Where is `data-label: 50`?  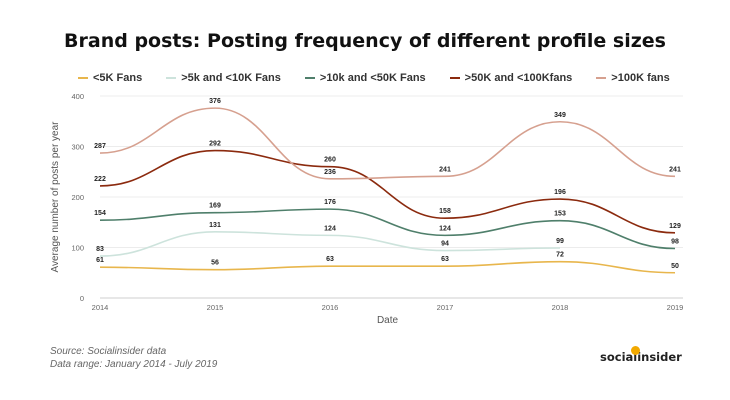 data-label: 50 is located at coordinates (675, 266).